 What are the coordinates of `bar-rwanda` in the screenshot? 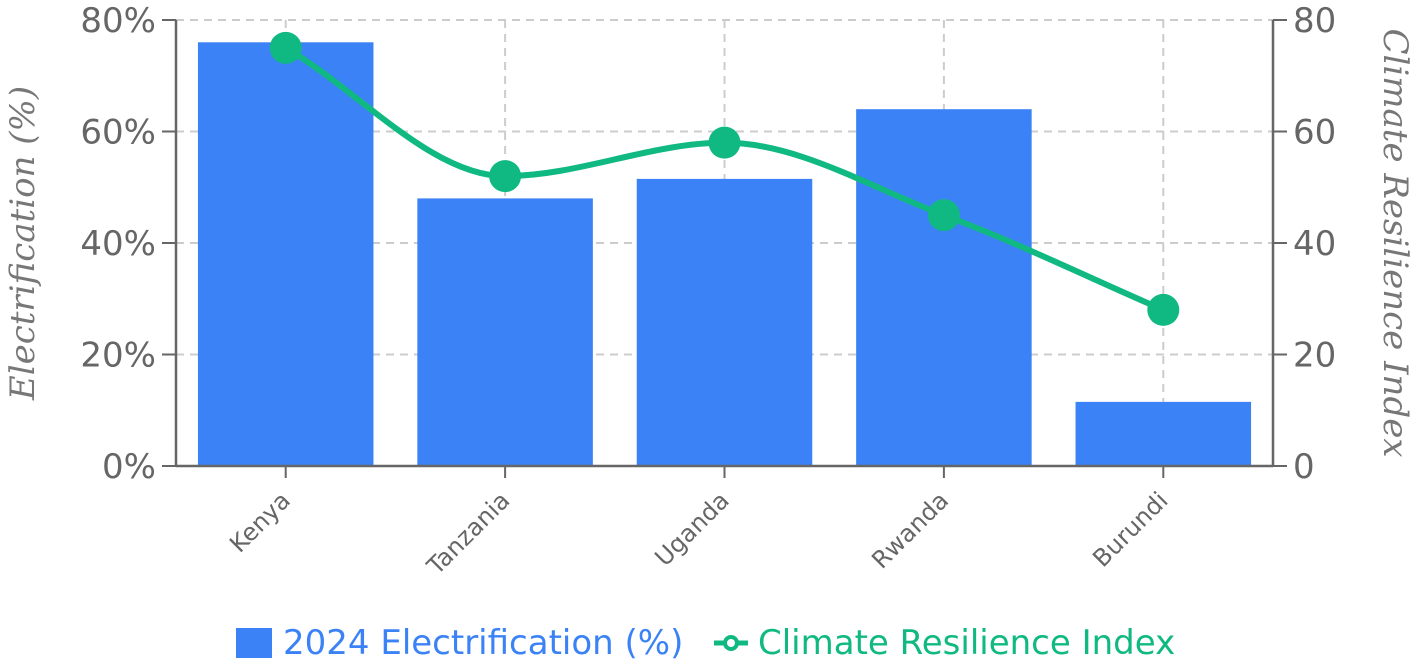 It's located at (944, 287).